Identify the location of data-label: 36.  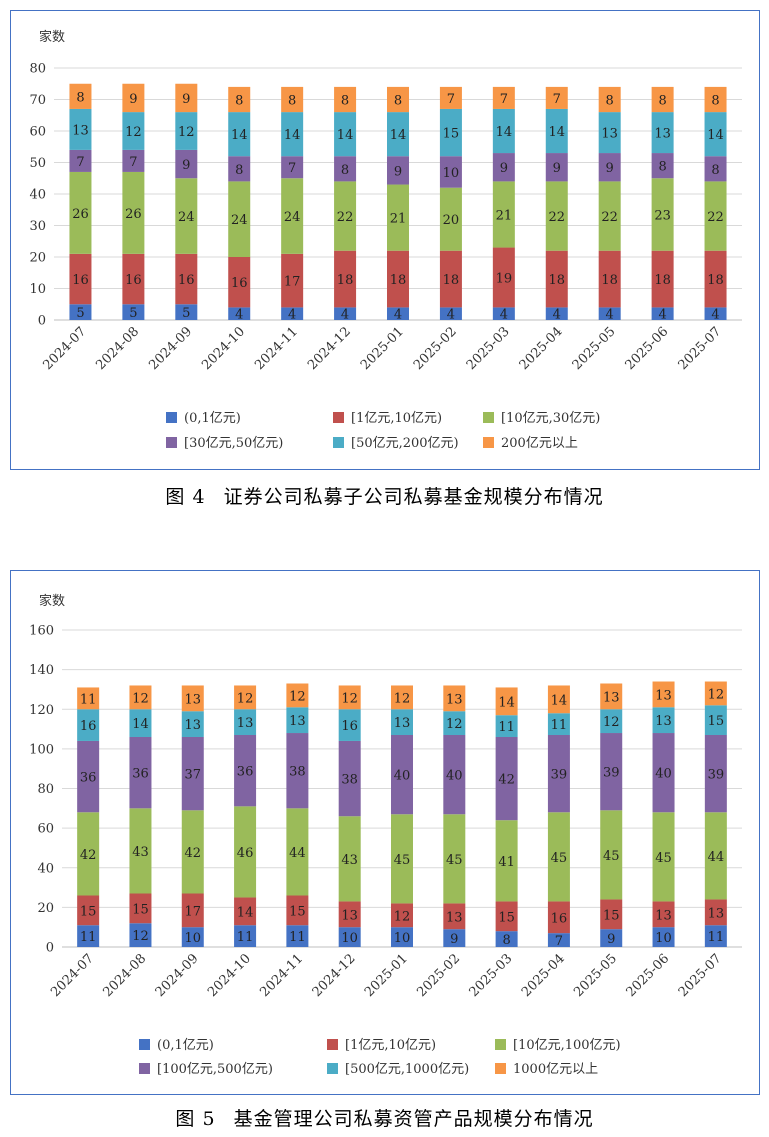
(245, 772).